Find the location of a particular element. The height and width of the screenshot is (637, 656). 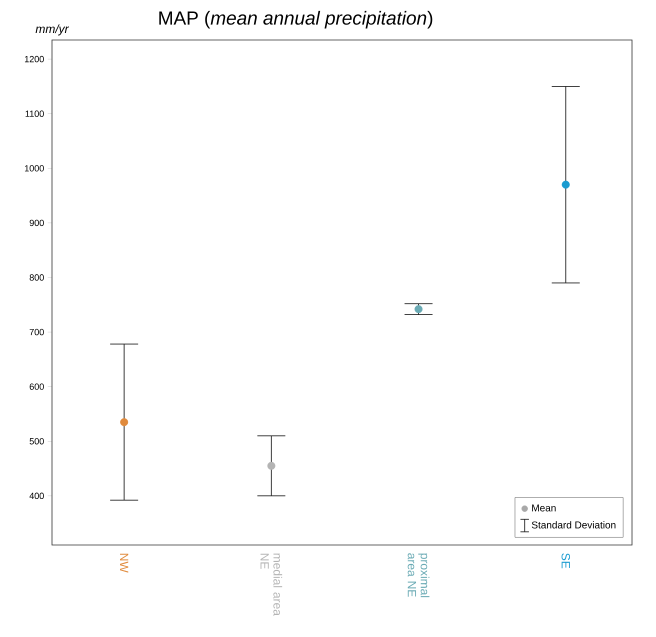

y-axis-title: mm/yr is located at coordinates (53, 30).